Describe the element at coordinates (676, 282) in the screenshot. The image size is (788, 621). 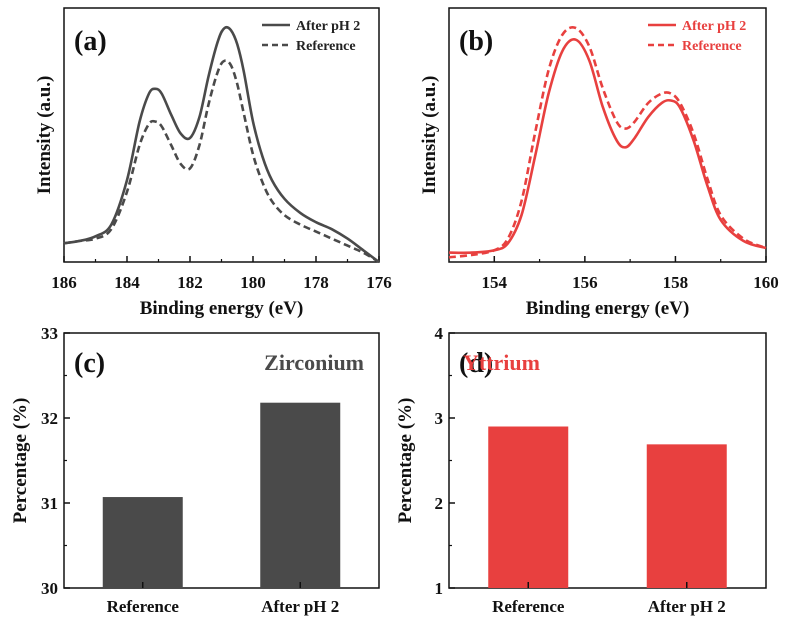
I see `x-tick-label: 158` at that location.